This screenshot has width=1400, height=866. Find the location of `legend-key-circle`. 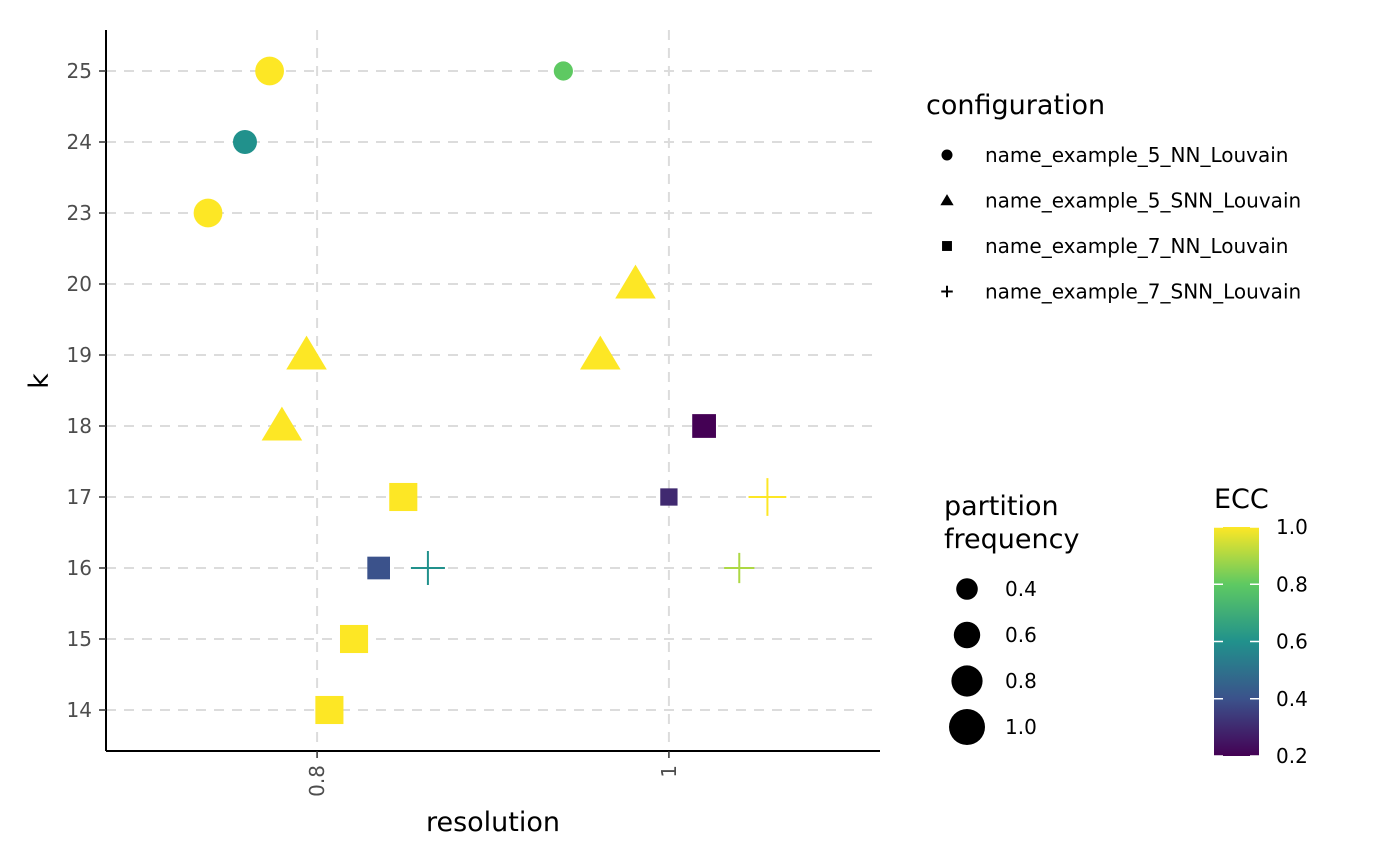

legend-key-circle is located at coordinates (947, 155).